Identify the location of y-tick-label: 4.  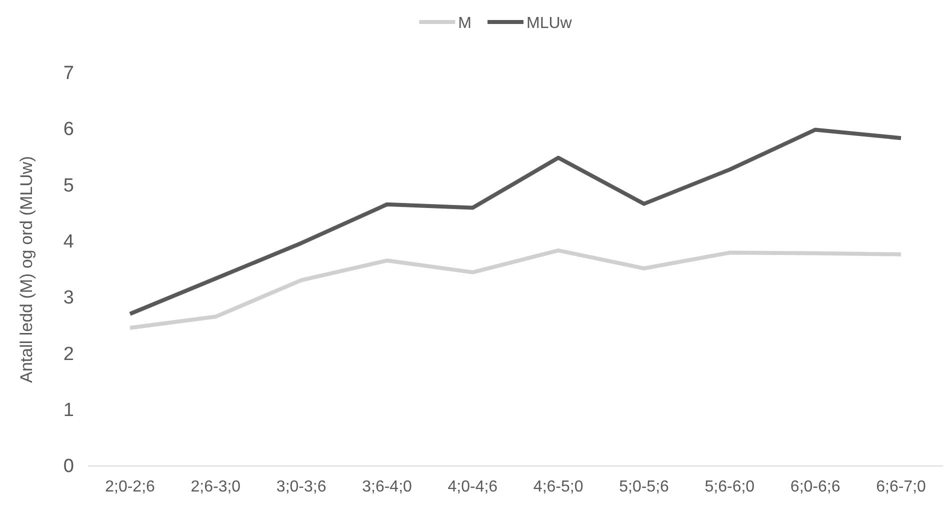
(68, 242).